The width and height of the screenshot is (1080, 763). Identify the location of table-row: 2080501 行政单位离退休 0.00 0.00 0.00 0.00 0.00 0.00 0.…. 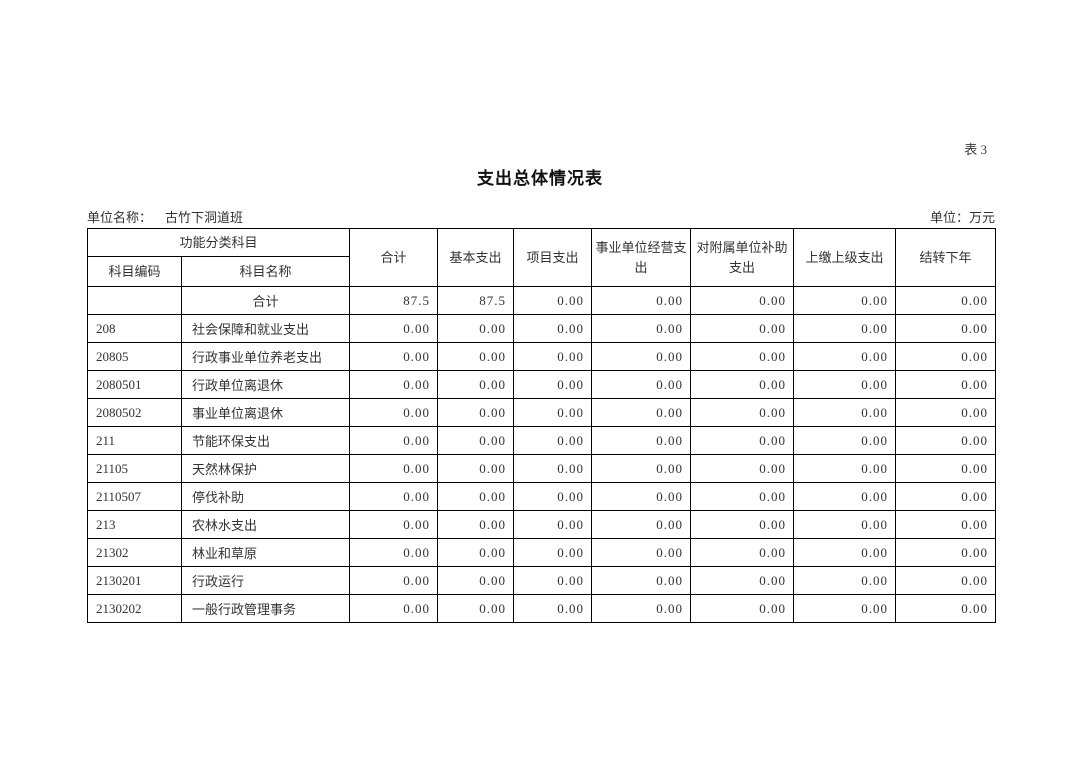
(542, 384).